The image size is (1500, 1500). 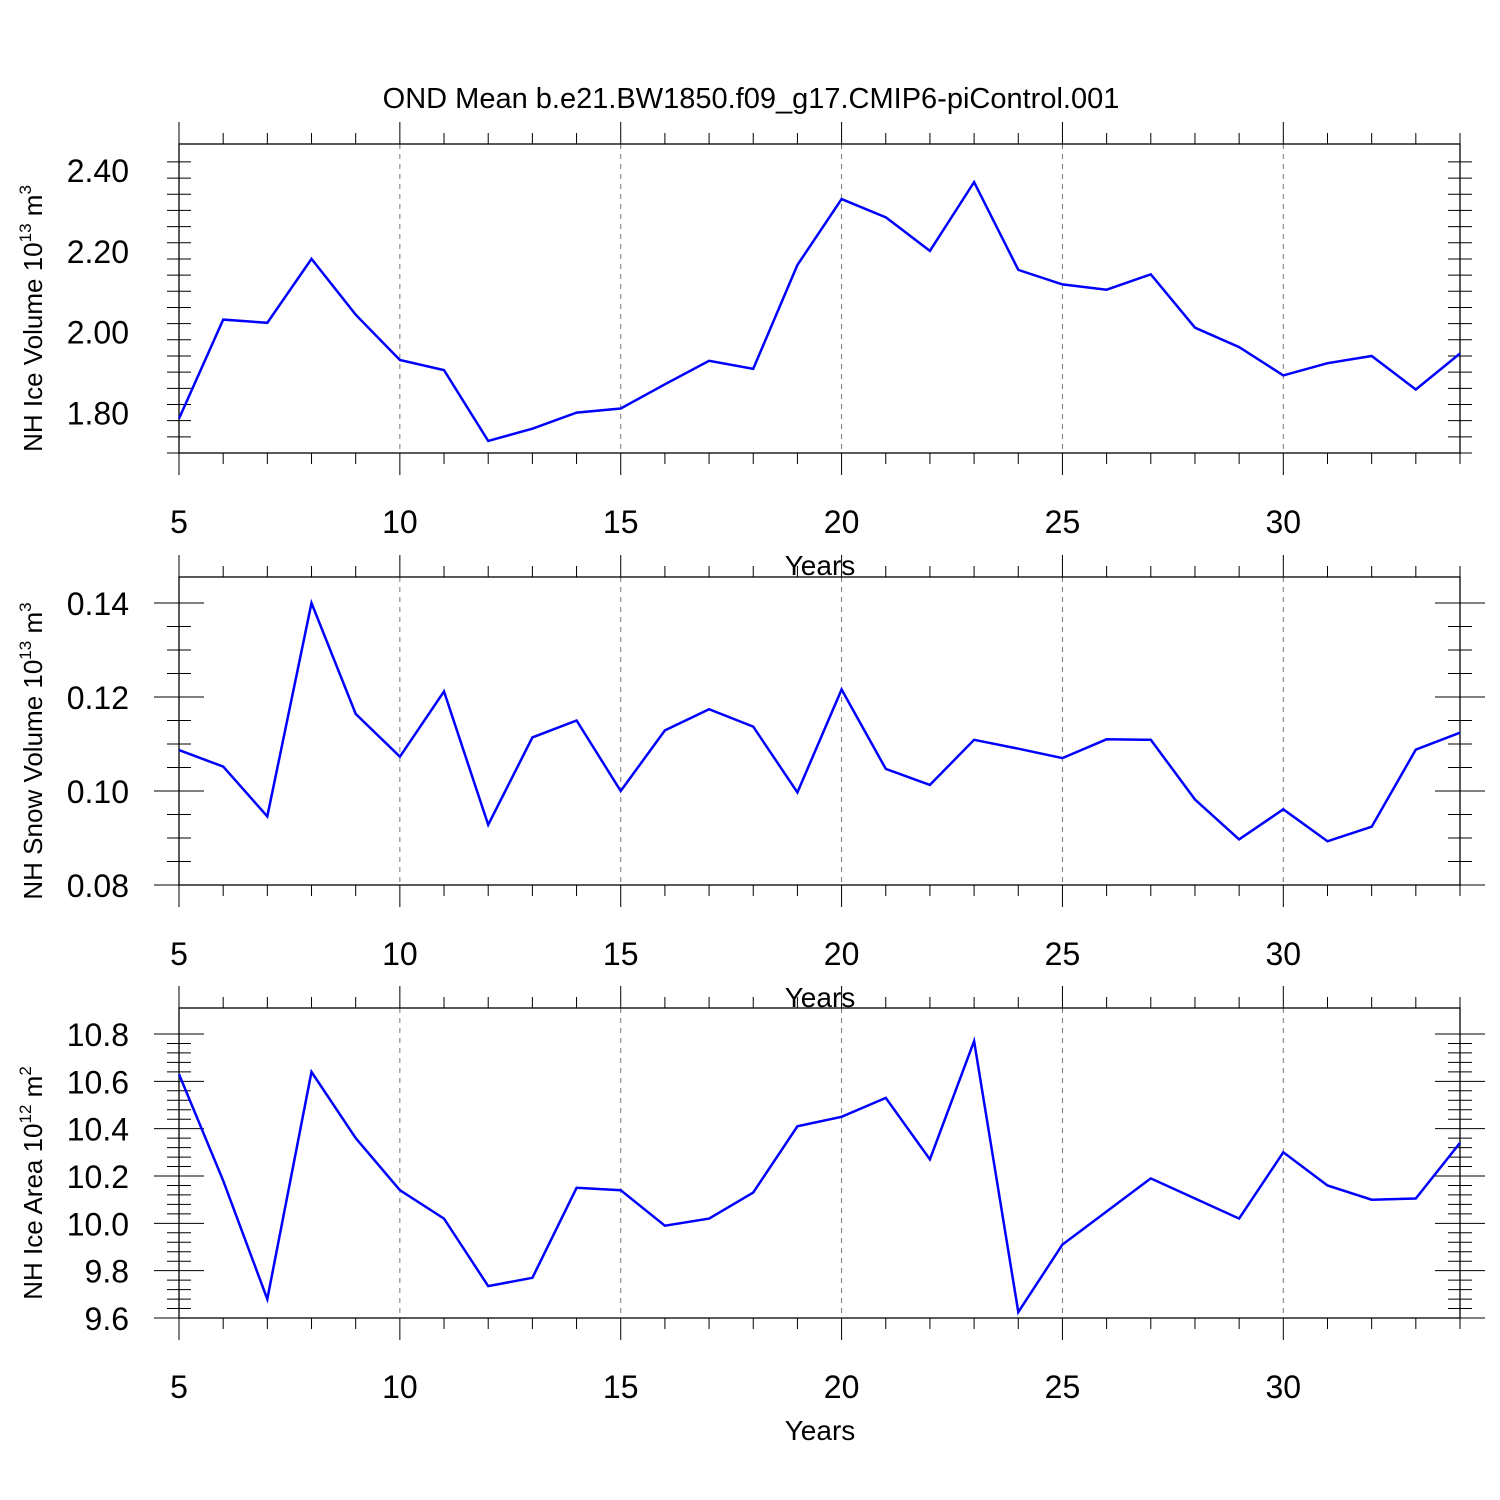 I want to click on panel3-xtick-label: 15, so click(x=621, y=1387).